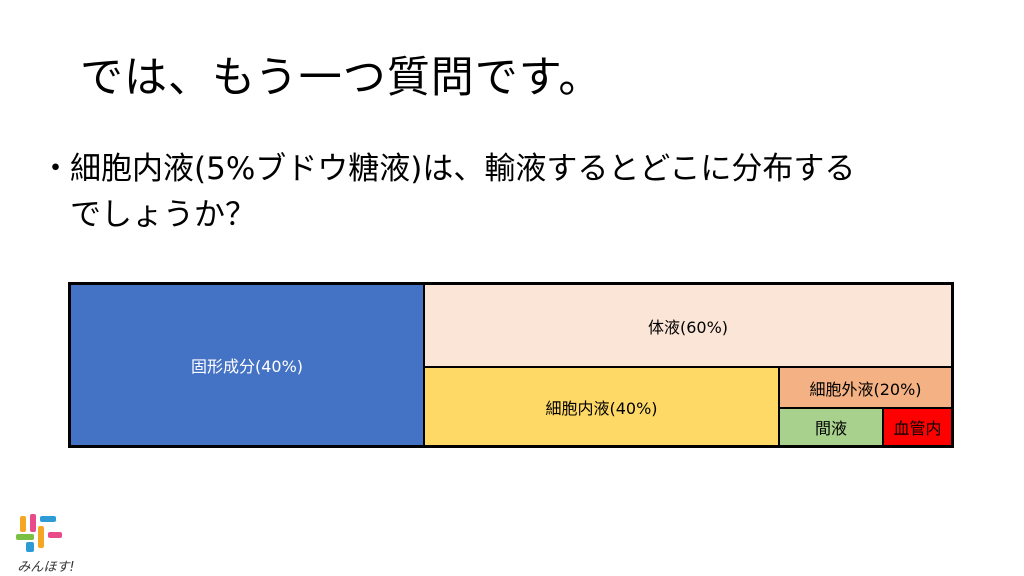 The height and width of the screenshot is (576, 1024). I want to click on body-fluid-label: 体液(60%), so click(688, 327).